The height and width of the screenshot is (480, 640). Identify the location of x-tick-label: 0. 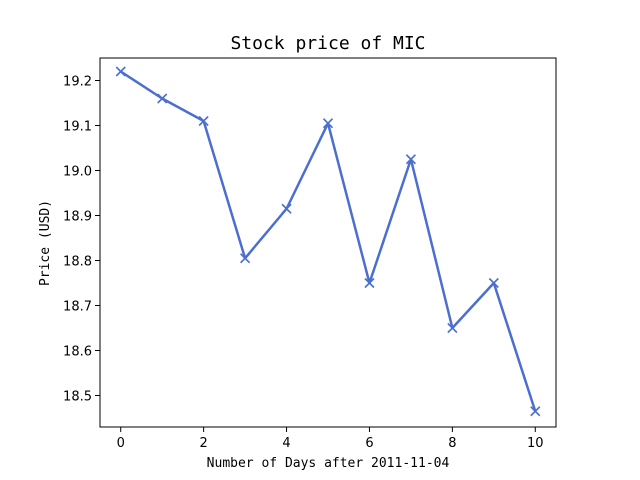
(121, 443).